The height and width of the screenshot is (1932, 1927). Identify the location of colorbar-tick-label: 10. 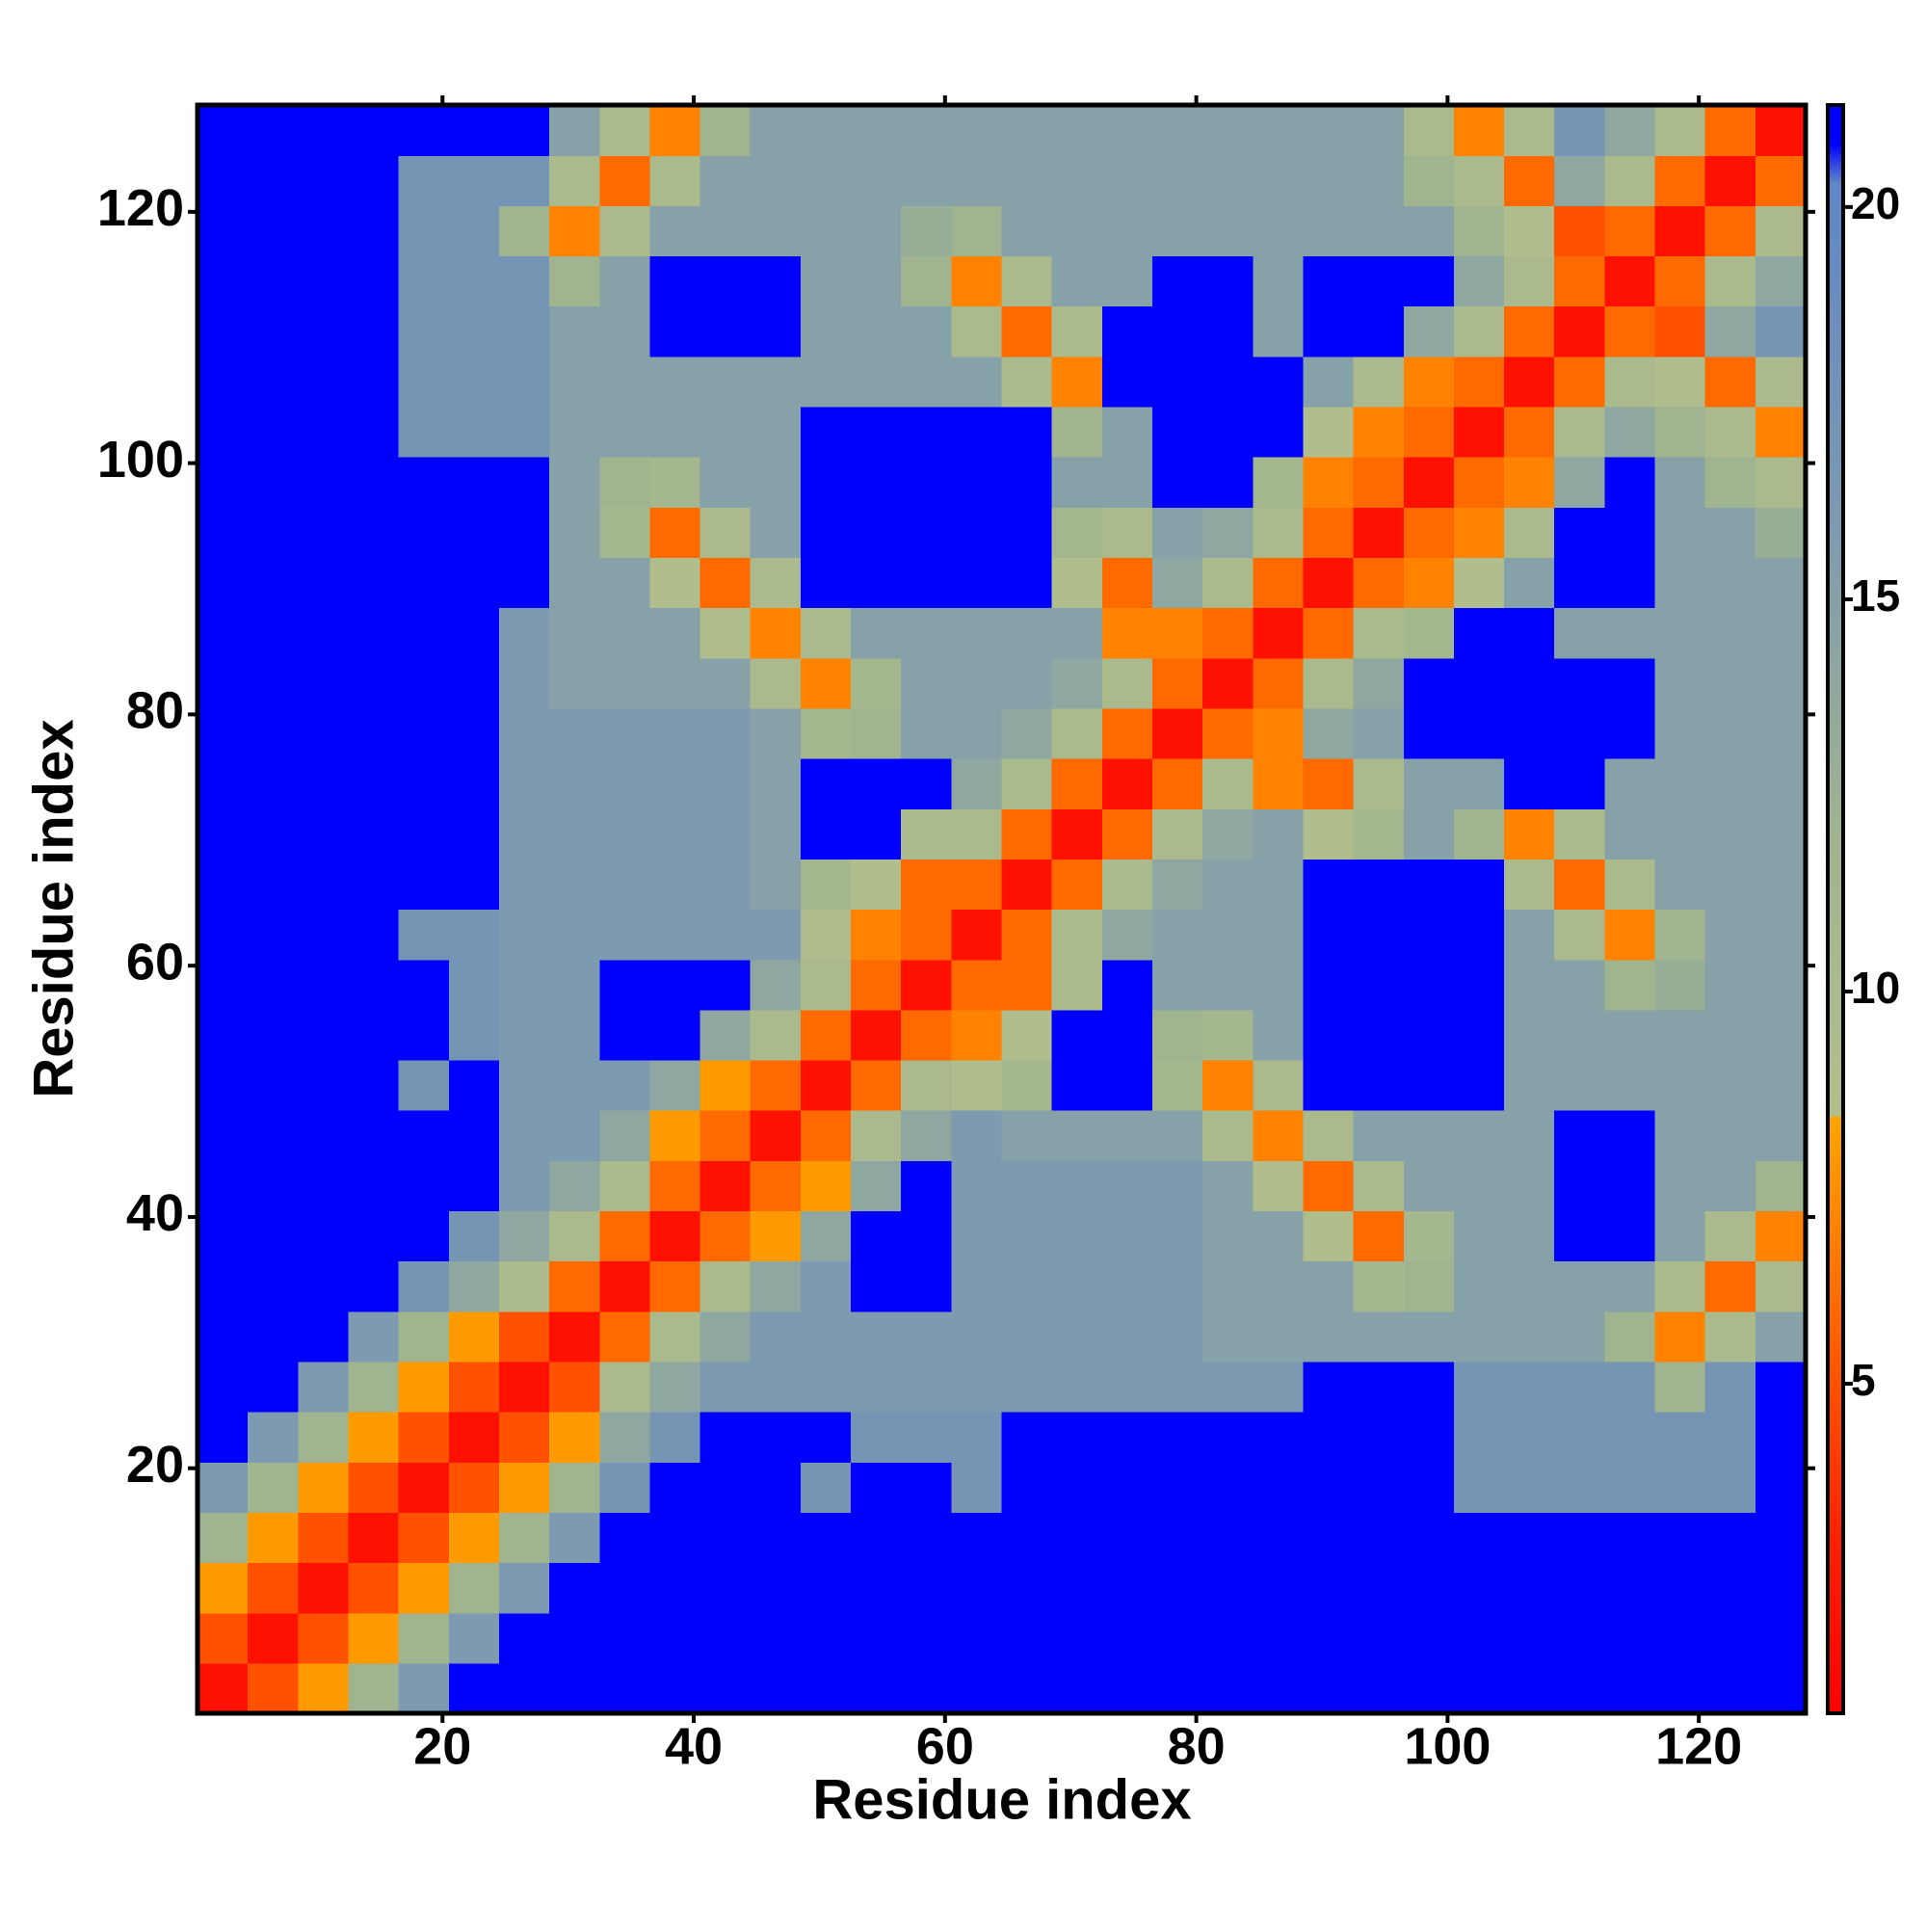
(1875, 988).